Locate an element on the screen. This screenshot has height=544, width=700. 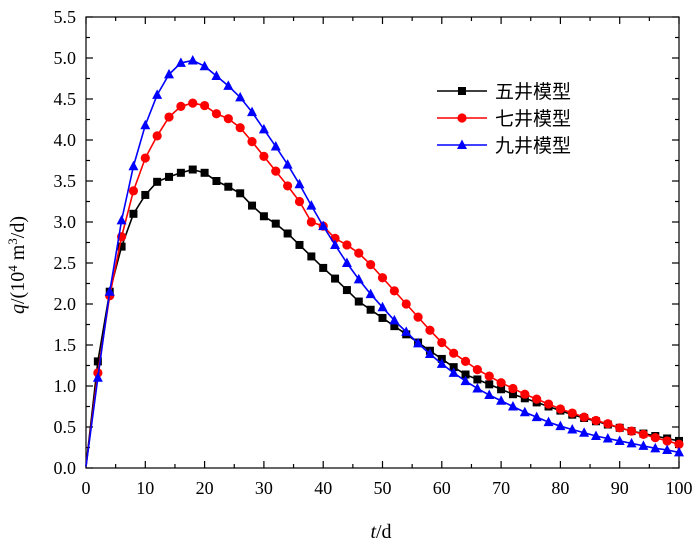
y-tick-label: 2.5 is located at coordinates (65, 263).